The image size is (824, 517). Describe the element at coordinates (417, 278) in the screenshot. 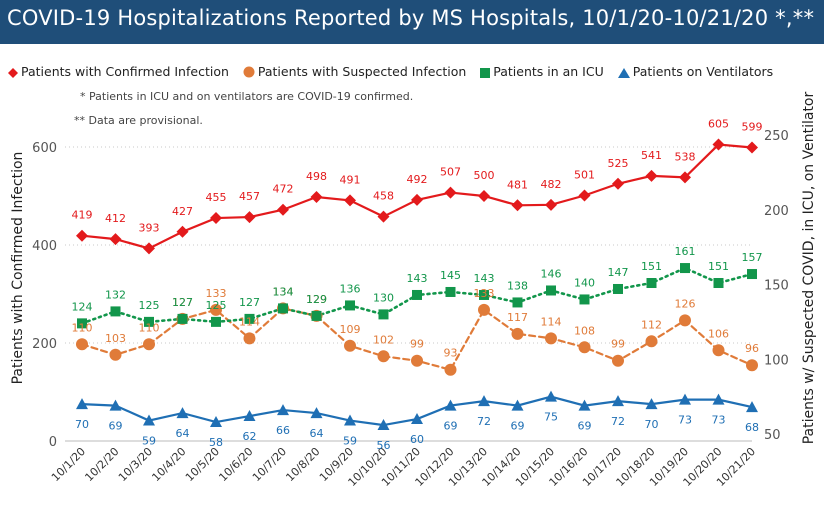

I see `data-label-icu: 143` at that location.